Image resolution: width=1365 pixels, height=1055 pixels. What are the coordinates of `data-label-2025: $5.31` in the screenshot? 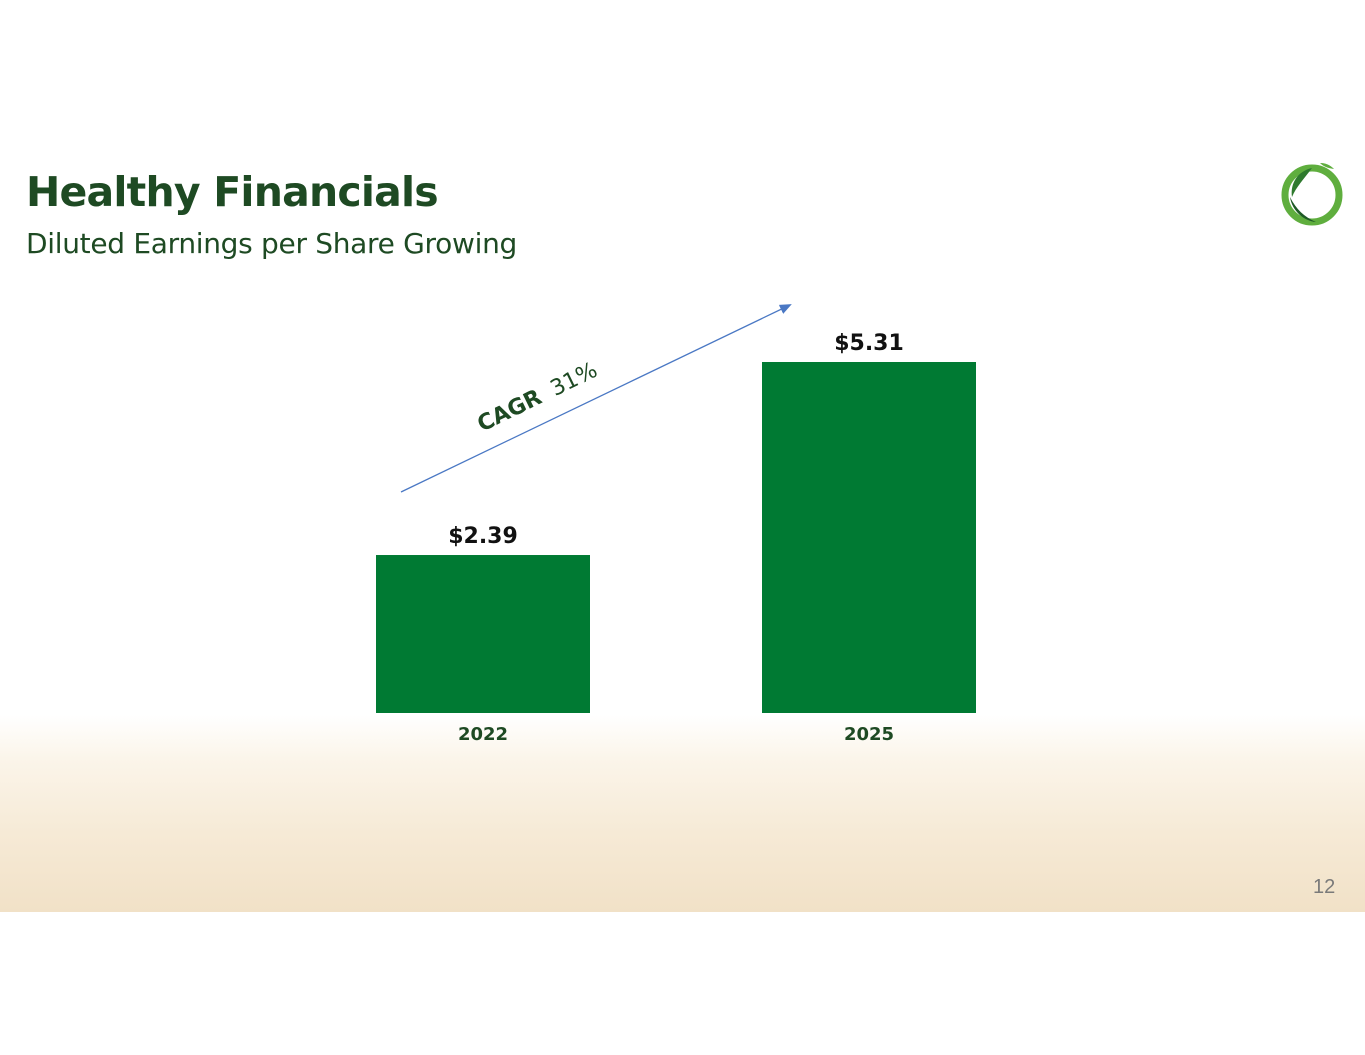 It's located at (869, 343).